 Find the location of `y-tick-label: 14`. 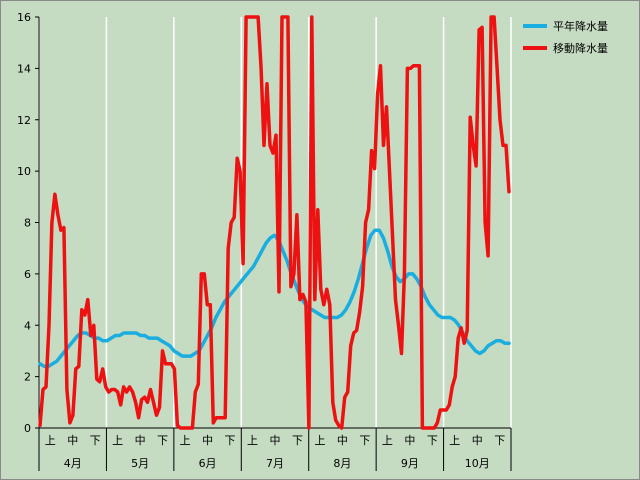

y-tick-label: 14 is located at coordinates (24, 68).